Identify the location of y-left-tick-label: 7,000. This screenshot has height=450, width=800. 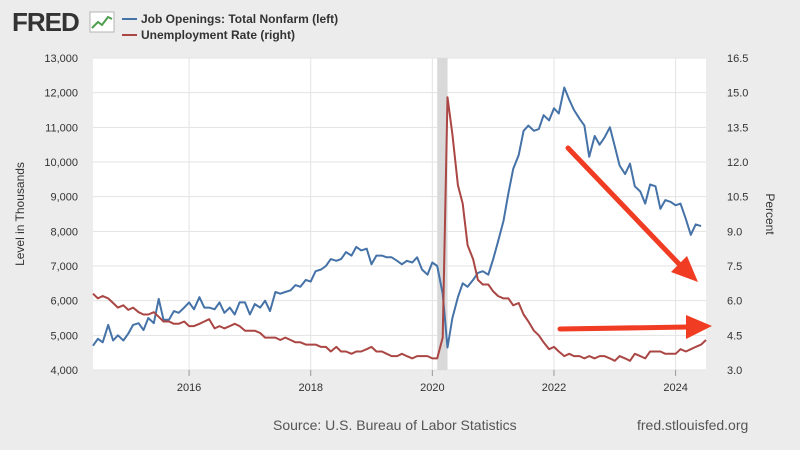
(64, 267).